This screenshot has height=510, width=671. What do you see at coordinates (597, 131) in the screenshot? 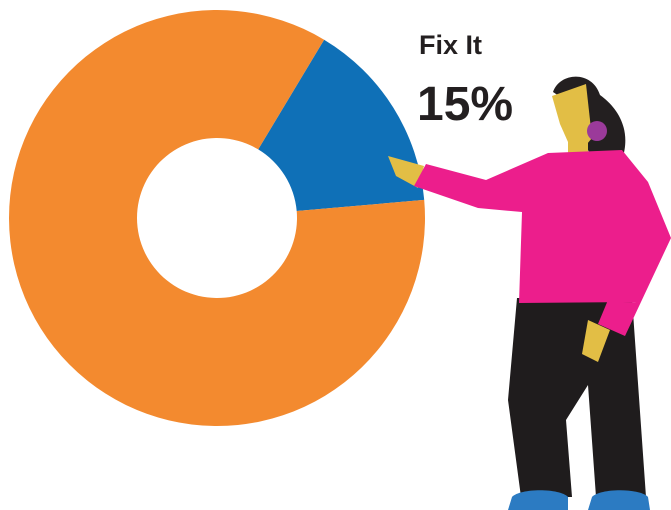
I see `earring` at bounding box center [597, 131].